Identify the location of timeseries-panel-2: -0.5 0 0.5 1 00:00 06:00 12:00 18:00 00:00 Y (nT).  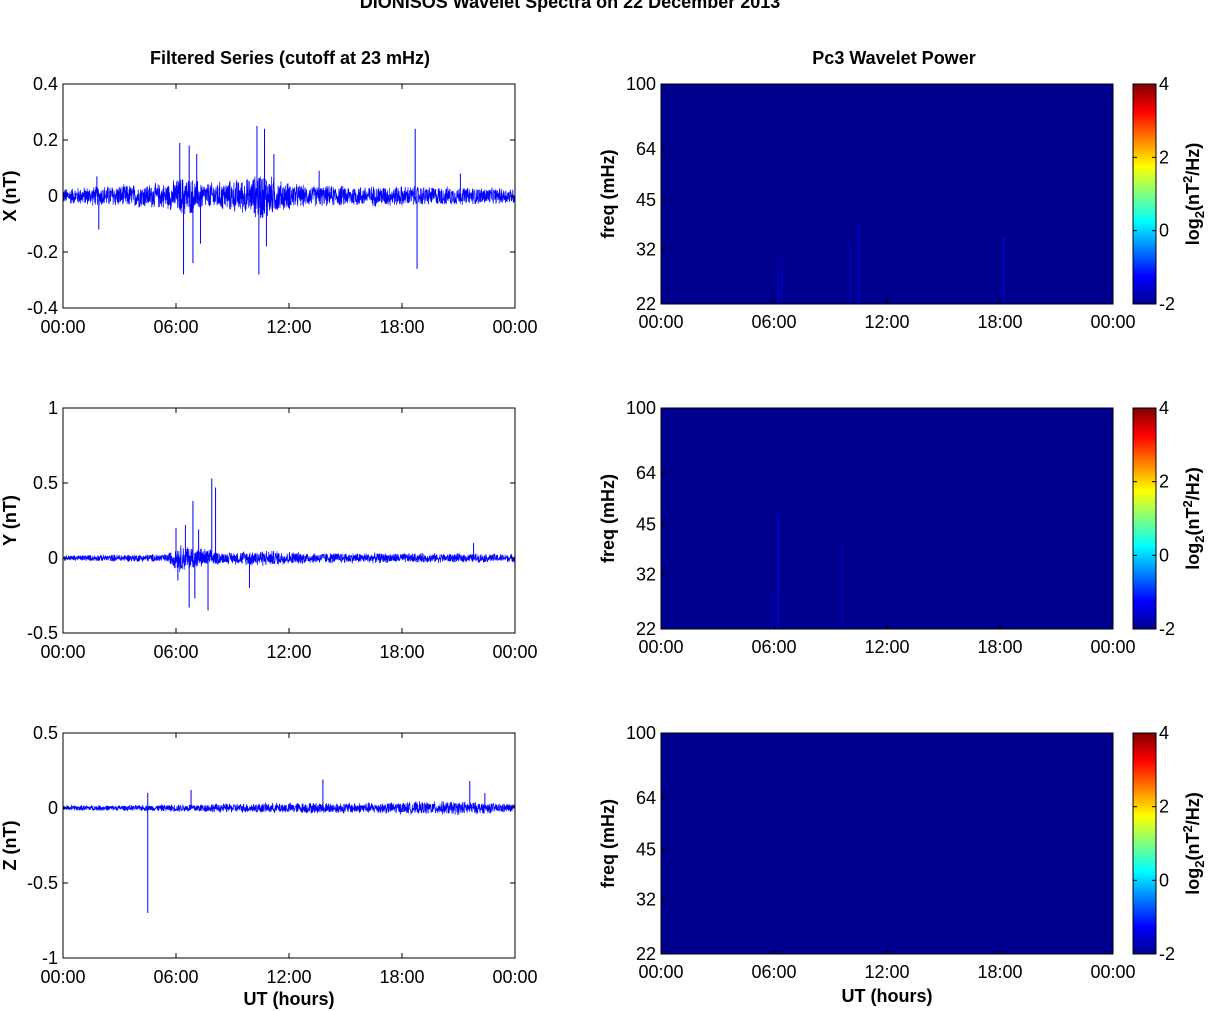
(269, 530).